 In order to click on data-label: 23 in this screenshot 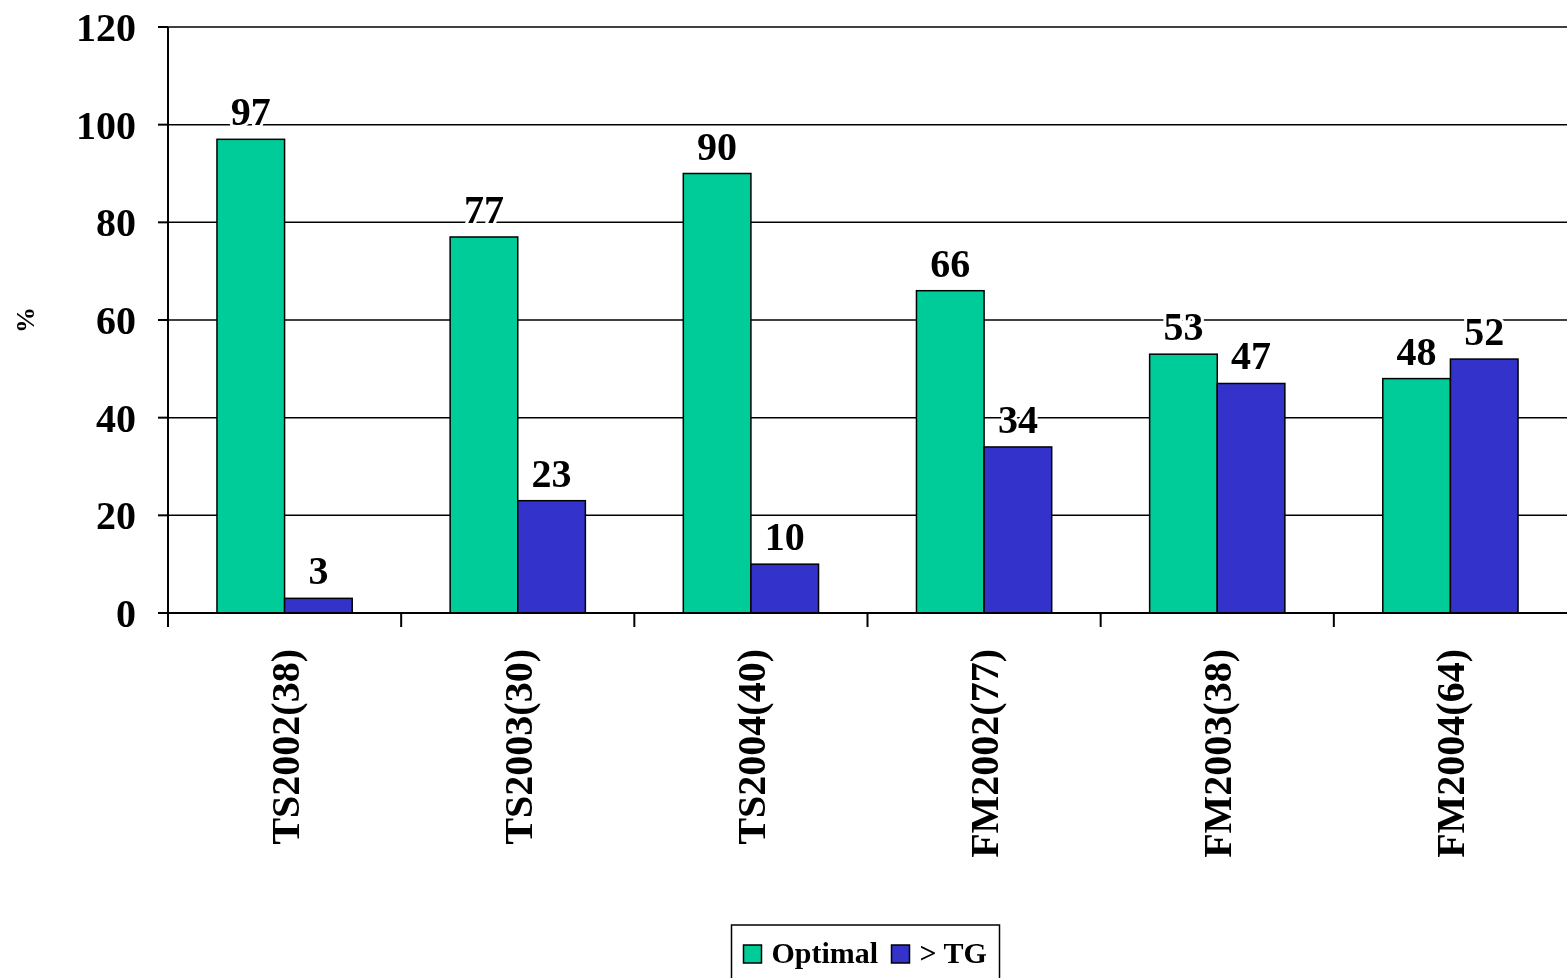, I will do `click(551, 473)`.